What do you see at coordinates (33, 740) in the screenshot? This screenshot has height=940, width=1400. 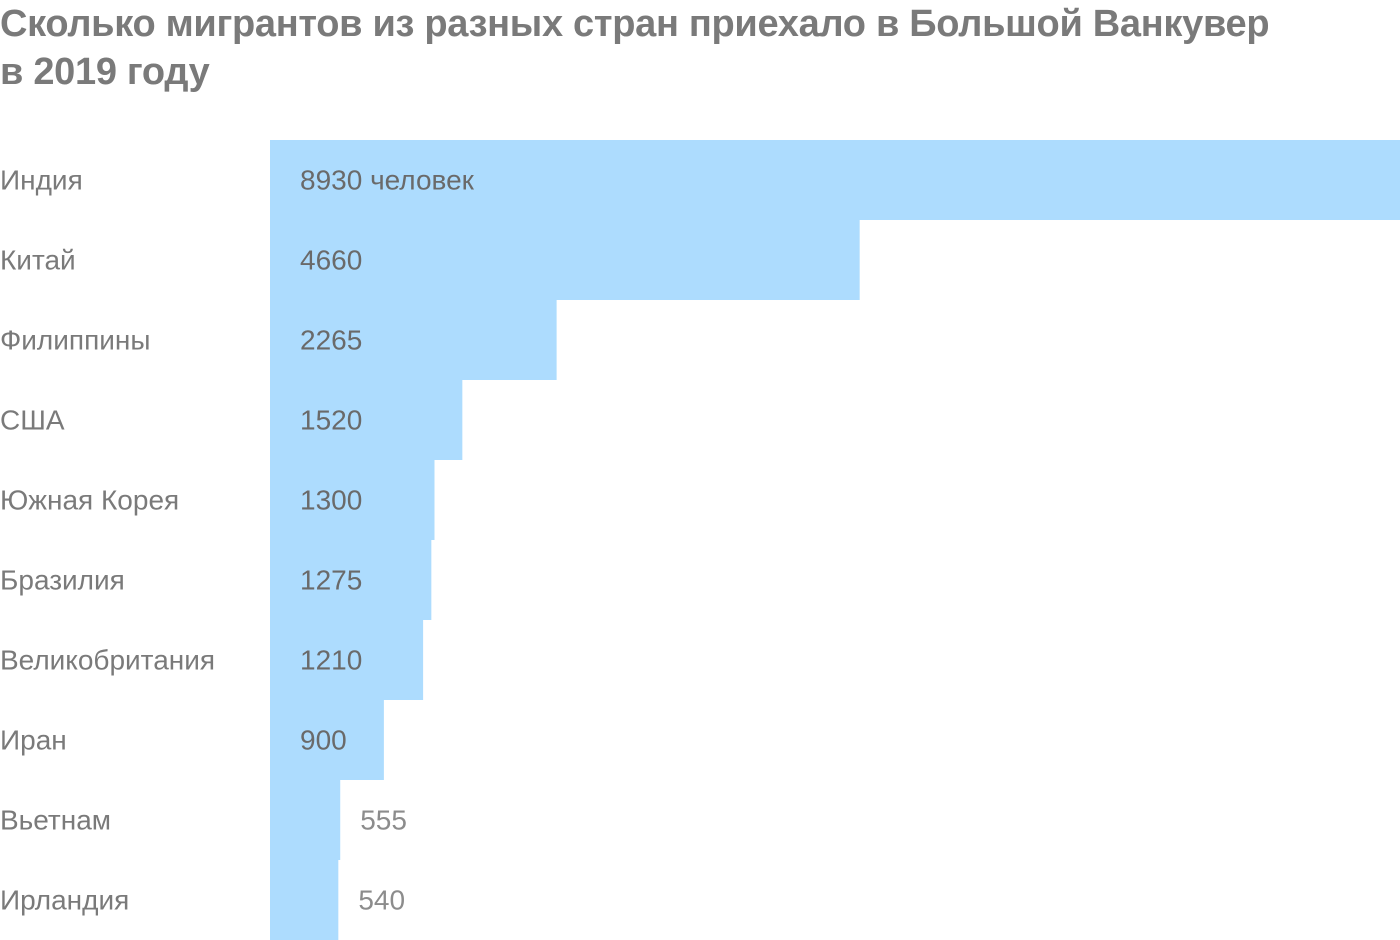 I see `category-label-7: Иран` at bounding box center [33, 740].